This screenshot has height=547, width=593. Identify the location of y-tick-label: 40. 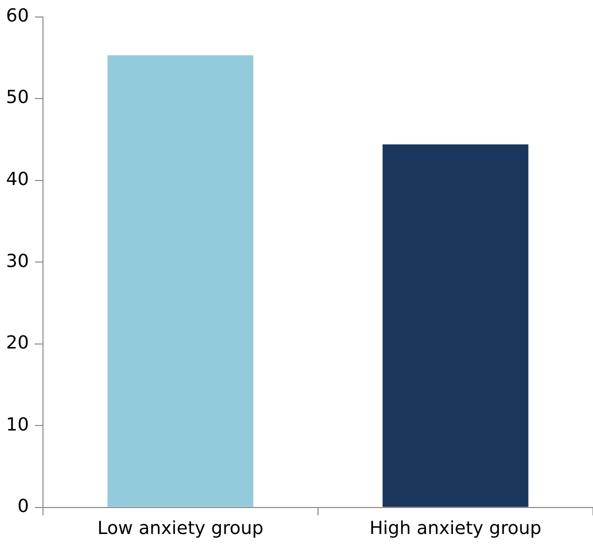
(17, 179).